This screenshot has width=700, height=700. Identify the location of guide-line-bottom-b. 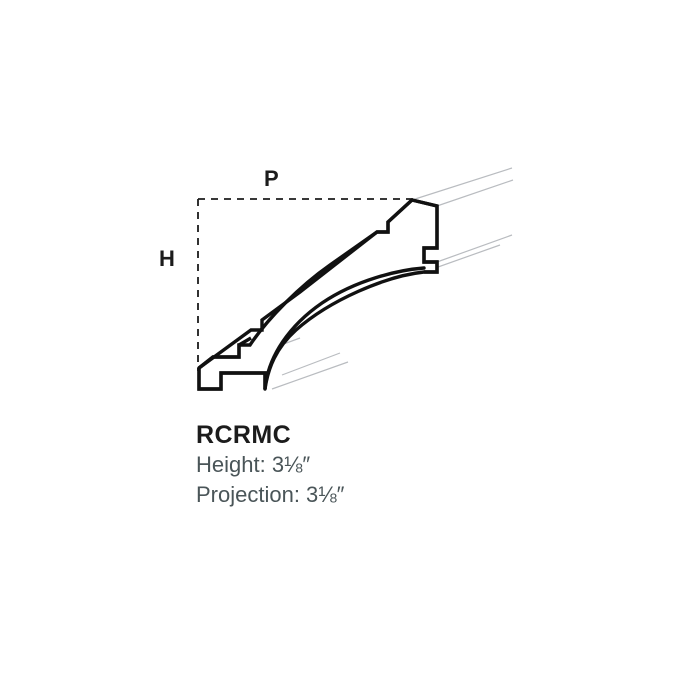
(311, 364).